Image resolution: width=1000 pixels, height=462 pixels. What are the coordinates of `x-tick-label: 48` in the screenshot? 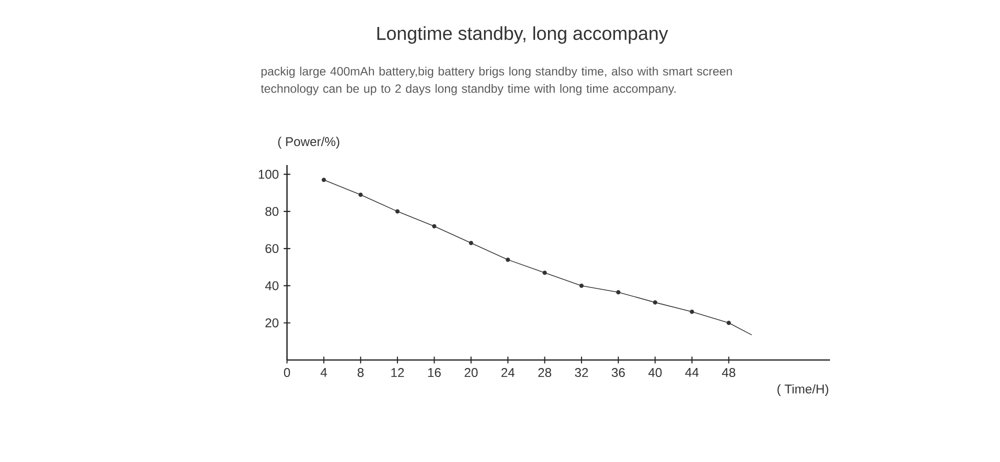 It's located at (729, 373).